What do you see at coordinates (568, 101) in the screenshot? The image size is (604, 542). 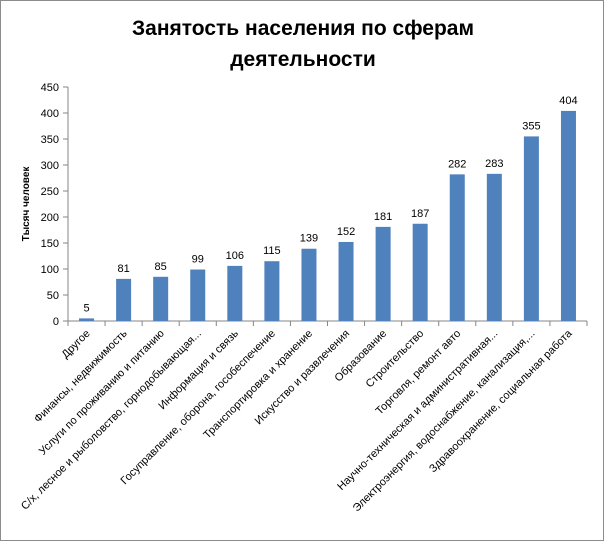 I see `data-label: 404` at bounding box center [568, 101].